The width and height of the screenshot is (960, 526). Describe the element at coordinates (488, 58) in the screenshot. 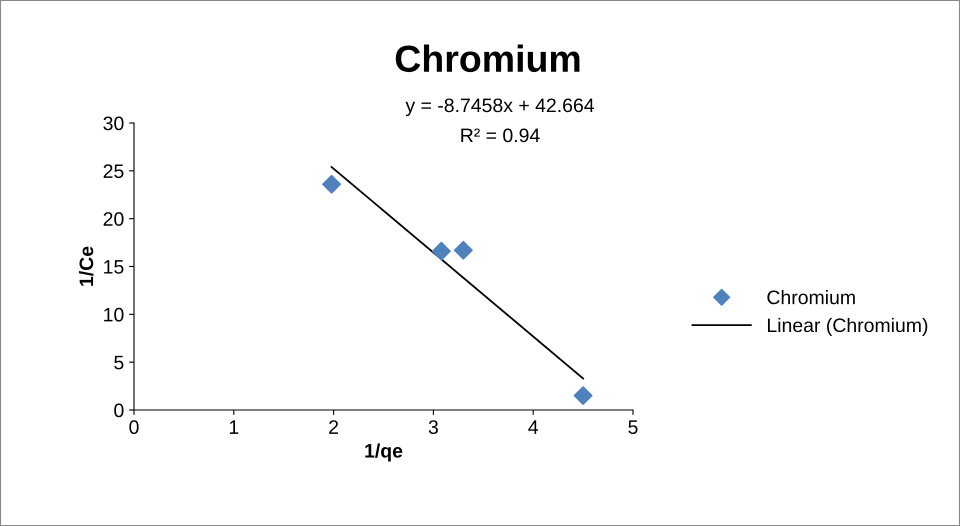

I see `chart-title: Chromium` at that location.